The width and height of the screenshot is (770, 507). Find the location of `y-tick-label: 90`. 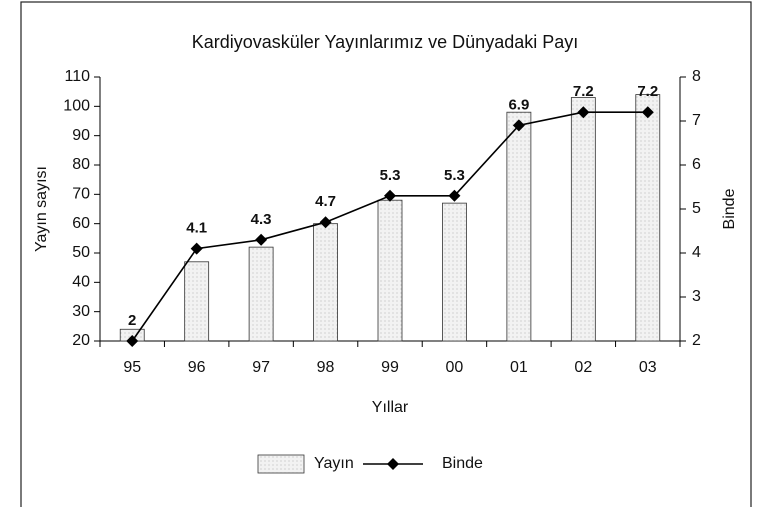

y-tick-label: 90 is located at coordinates (81, 135).